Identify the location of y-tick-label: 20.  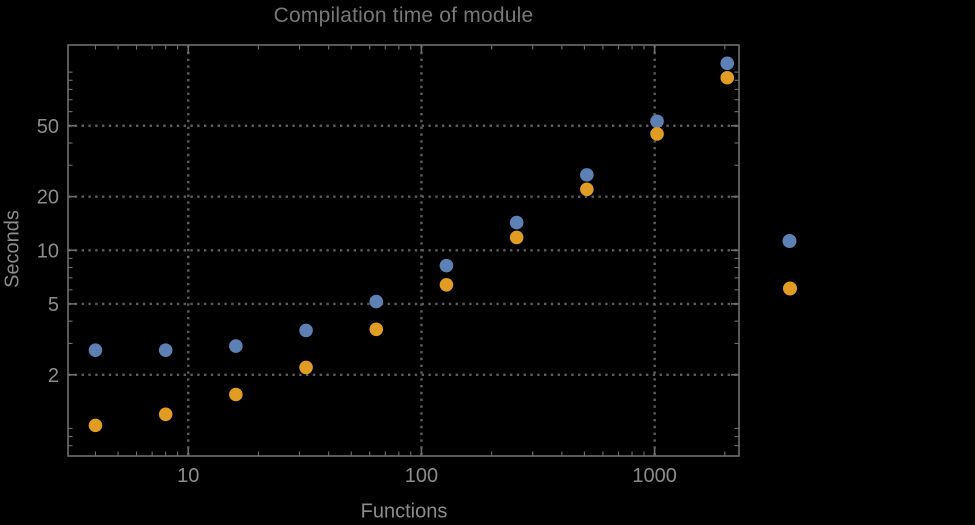
(48, 198).